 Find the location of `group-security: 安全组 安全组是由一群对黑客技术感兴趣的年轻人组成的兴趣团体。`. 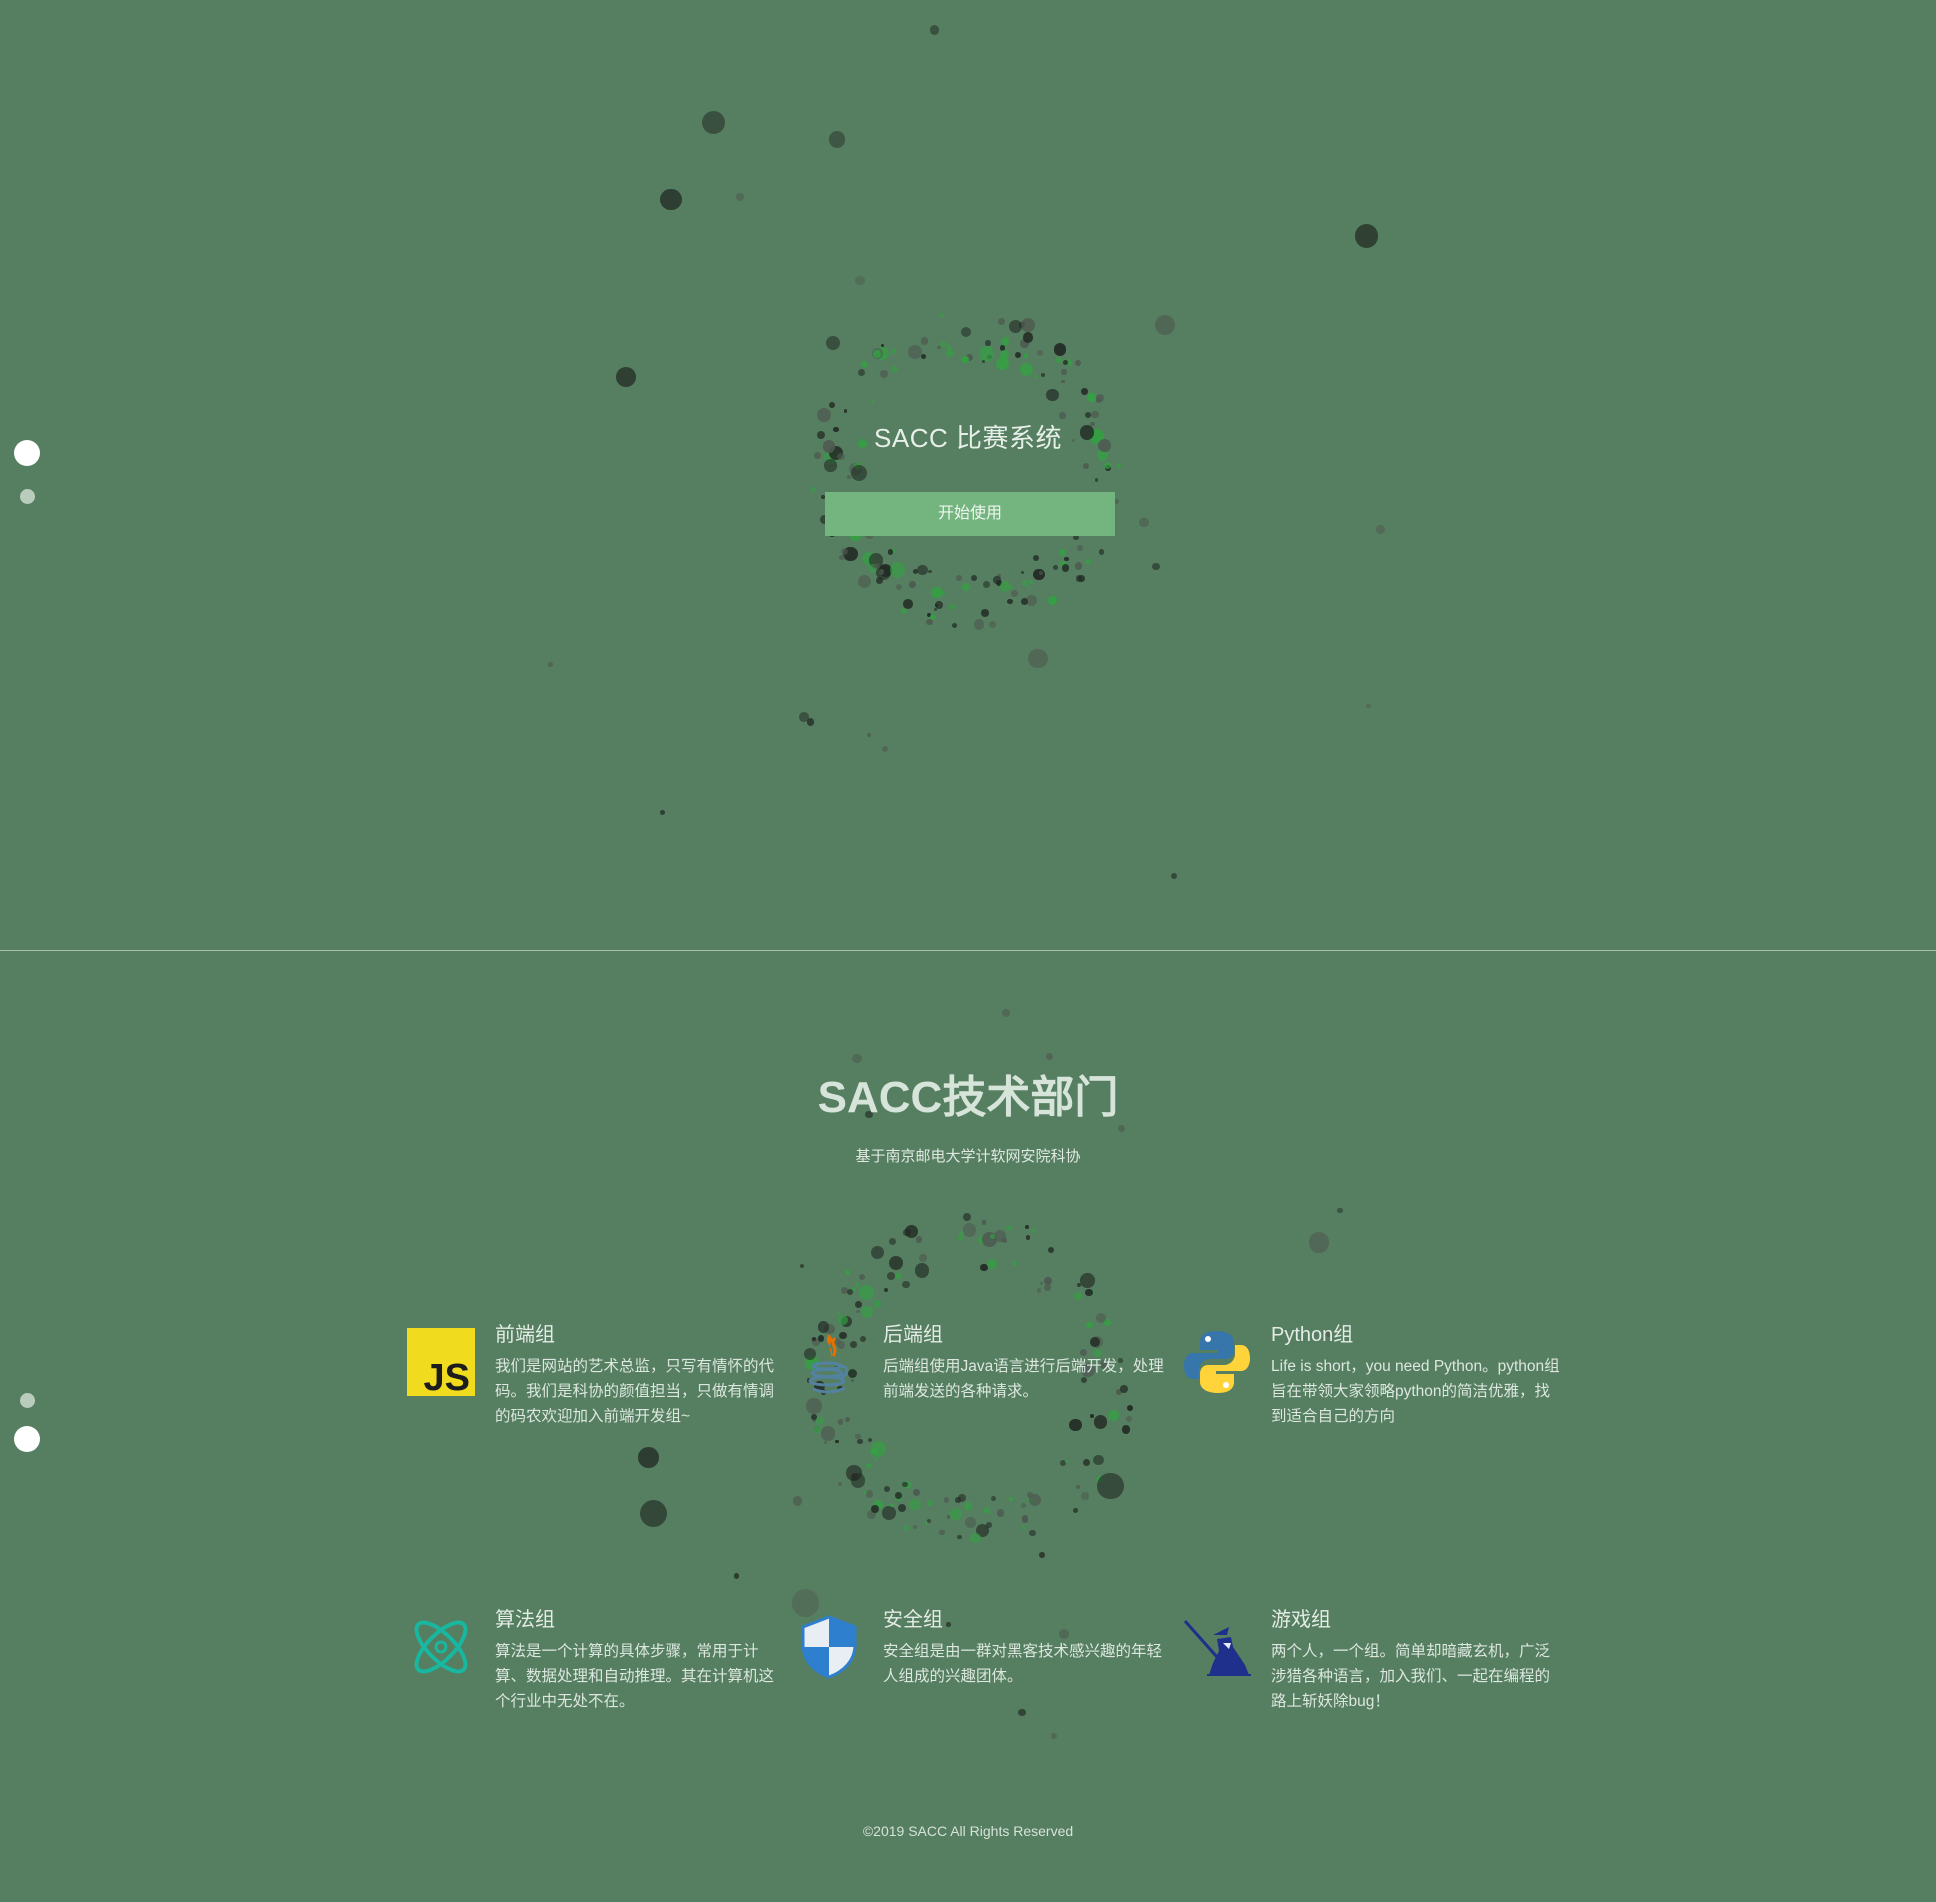

group-security: 安全组 安全组是由一群对黑客技术感兴趣的年轻人组成的兴趣团体。 is located at coordinates (985, 1668).